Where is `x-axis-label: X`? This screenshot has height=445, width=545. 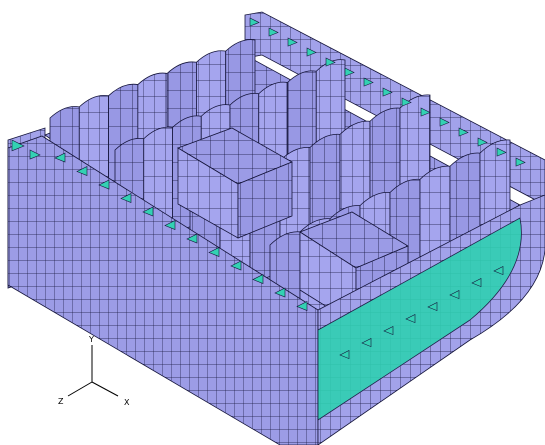 x-axis-label: X is located at coordinates (127, 402).